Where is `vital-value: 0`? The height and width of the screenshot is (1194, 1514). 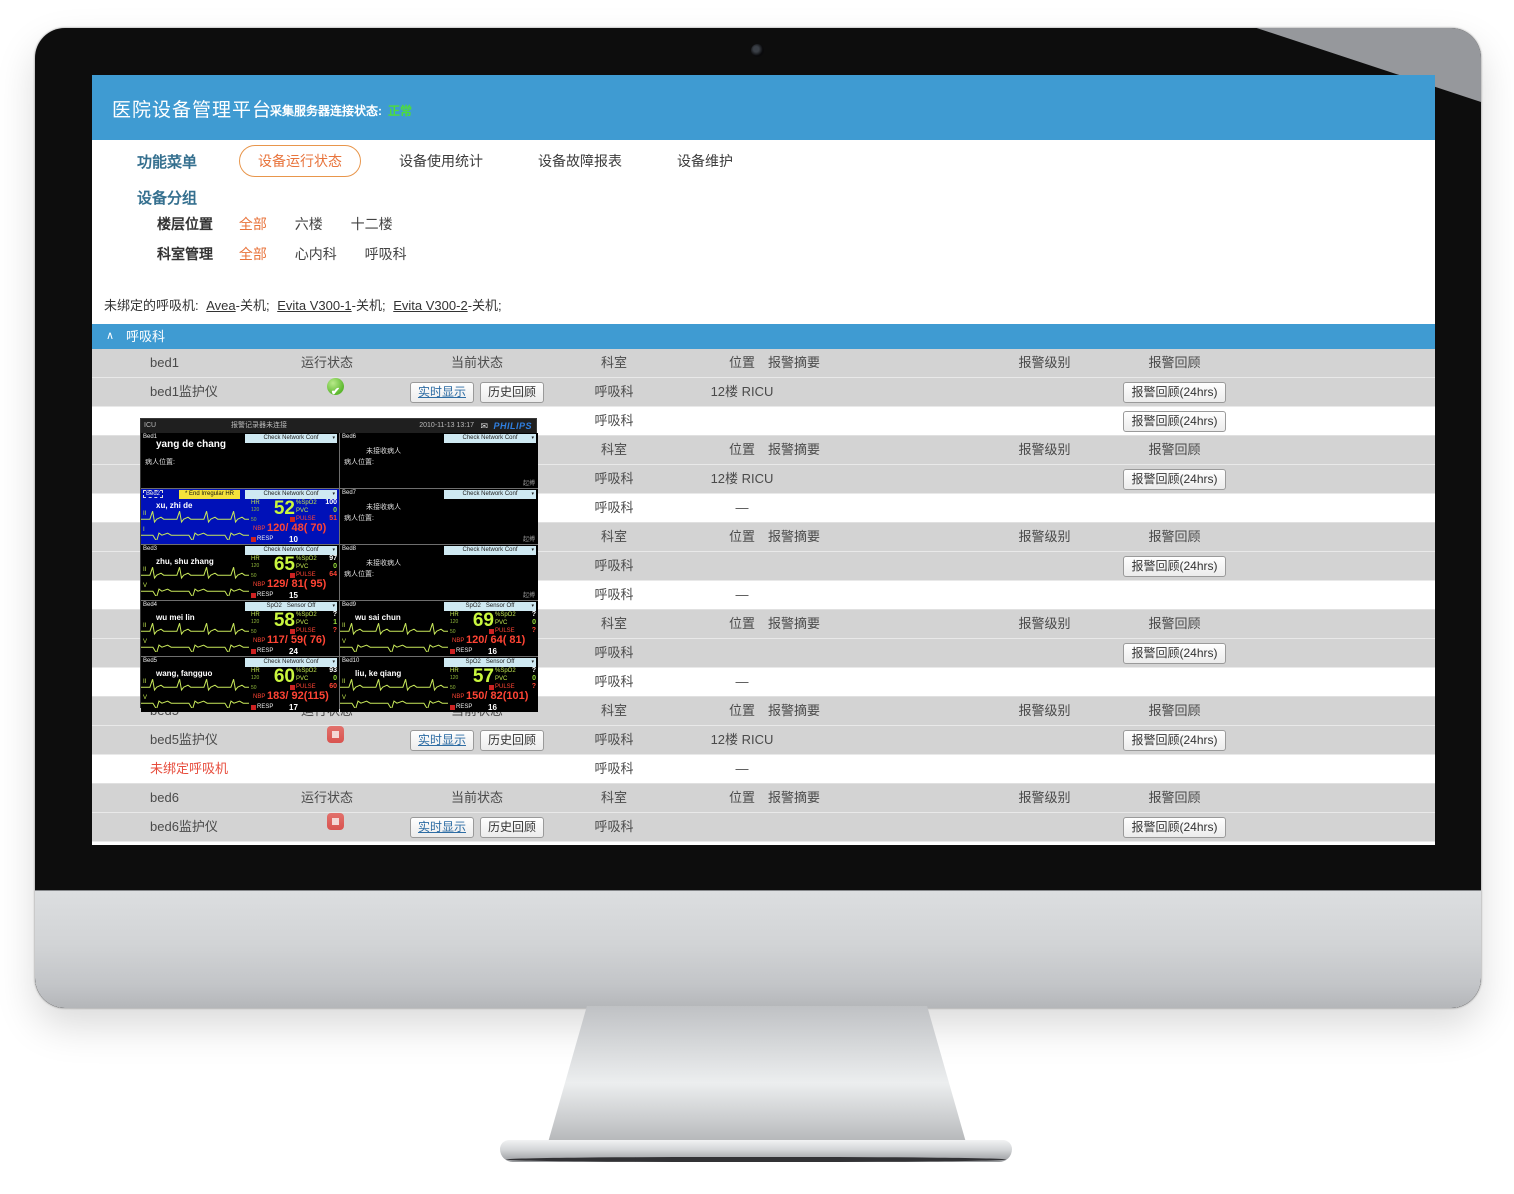
vital-value: 0 is located at coordinates (534, 622).